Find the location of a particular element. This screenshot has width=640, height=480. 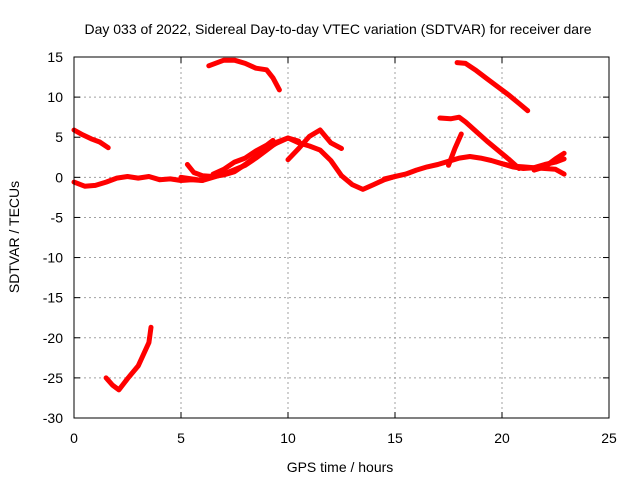

x-axis-label: GPS time / hours is located at coordinates (340, 467).